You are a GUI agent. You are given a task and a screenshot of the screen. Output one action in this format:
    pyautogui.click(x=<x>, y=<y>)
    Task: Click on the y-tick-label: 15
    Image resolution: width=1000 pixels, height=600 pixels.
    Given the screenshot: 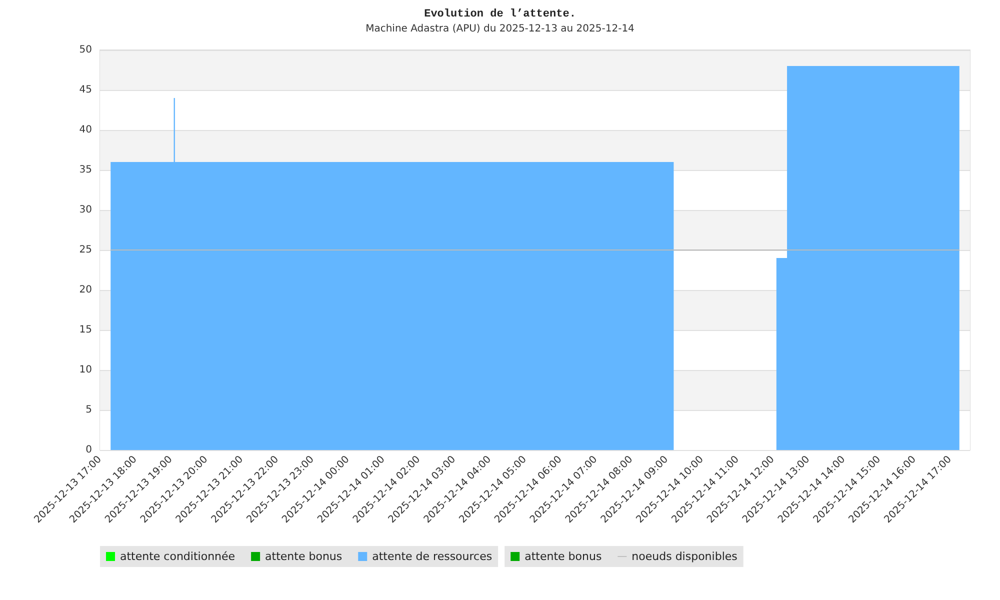 What is the action you would take?
    pyautogui.click(x=85, y=330)
    